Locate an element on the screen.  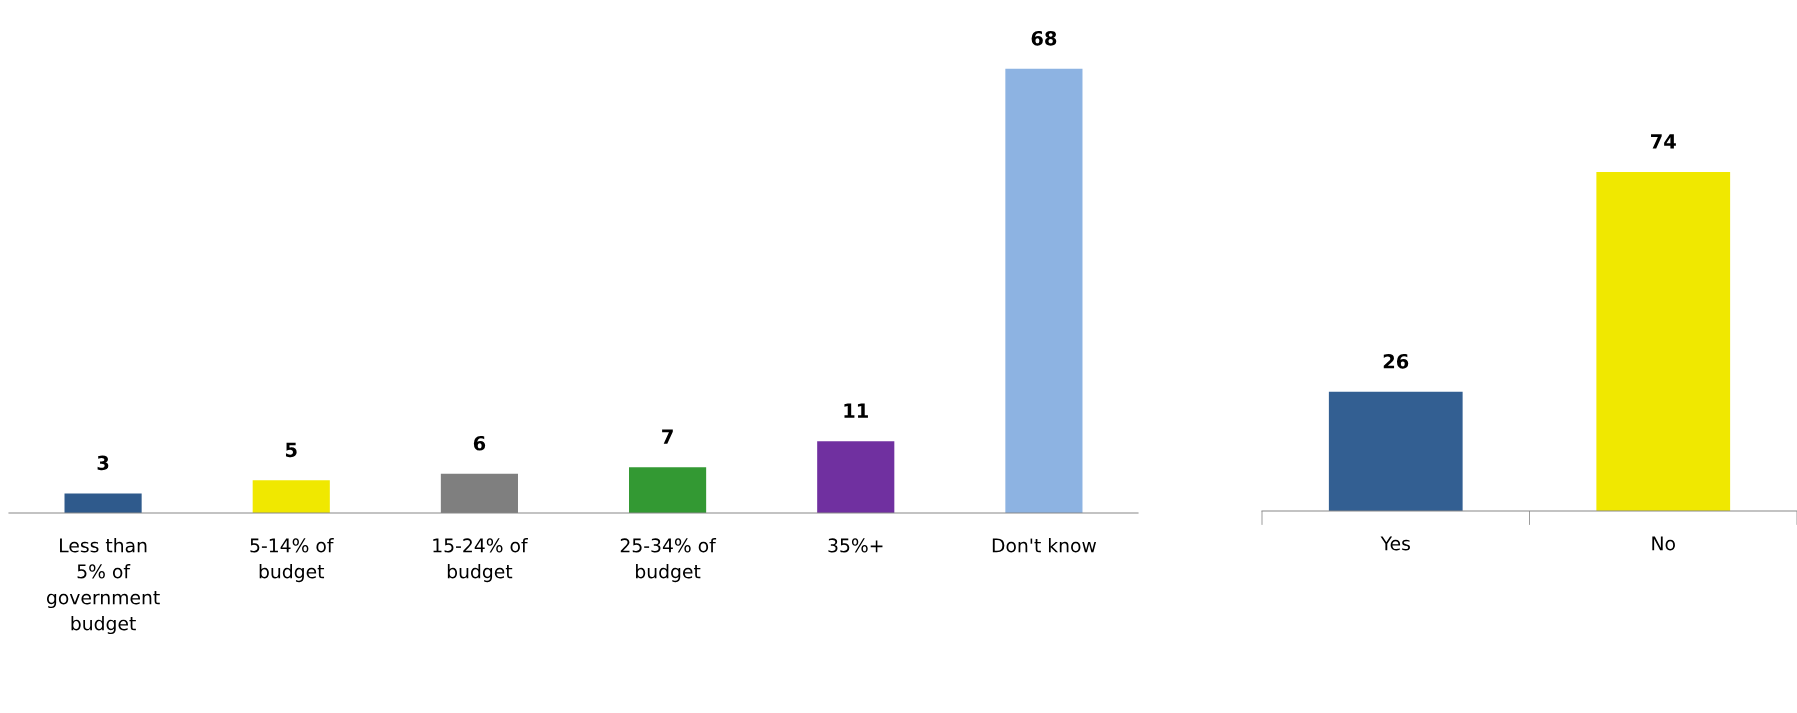
data-label: 26 is located at coordinates (1396, 361).